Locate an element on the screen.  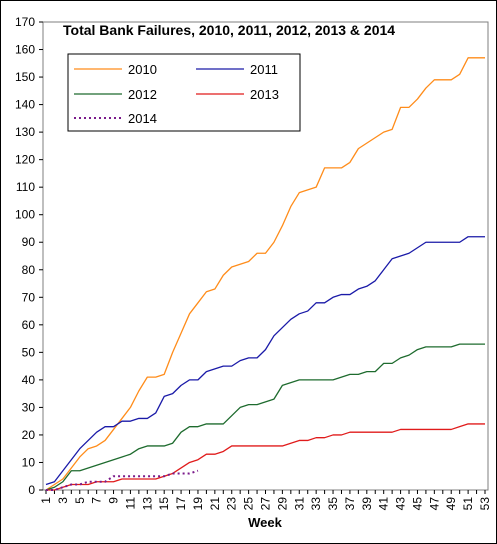
x-tick-label: 35 is located at coordinates (333, 504).